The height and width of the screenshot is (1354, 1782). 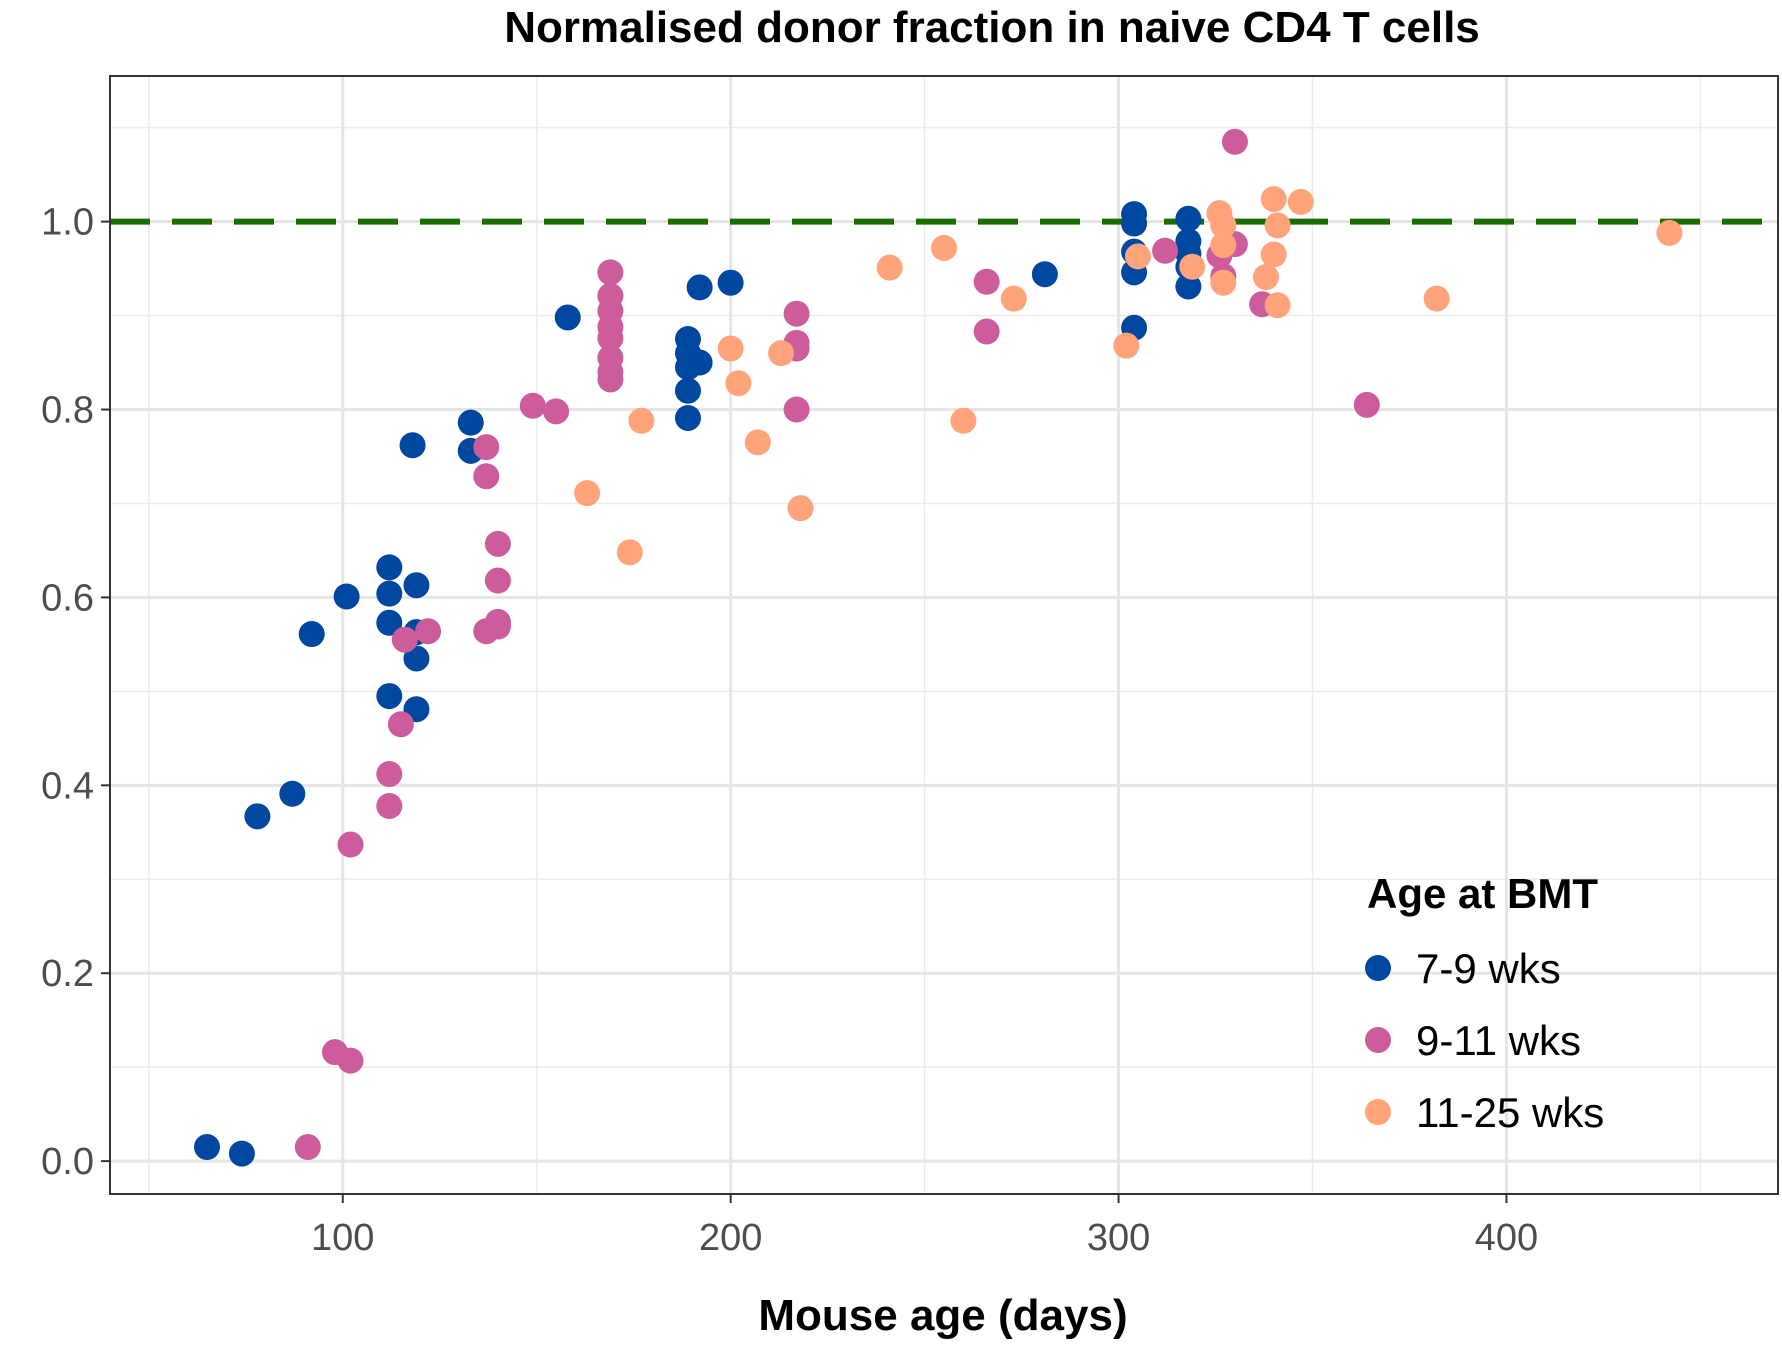 What do you see at coordinates (67, 974) in the screenshot?
I see `y-tick-label: 0.2` at bounding box center [67, 974].